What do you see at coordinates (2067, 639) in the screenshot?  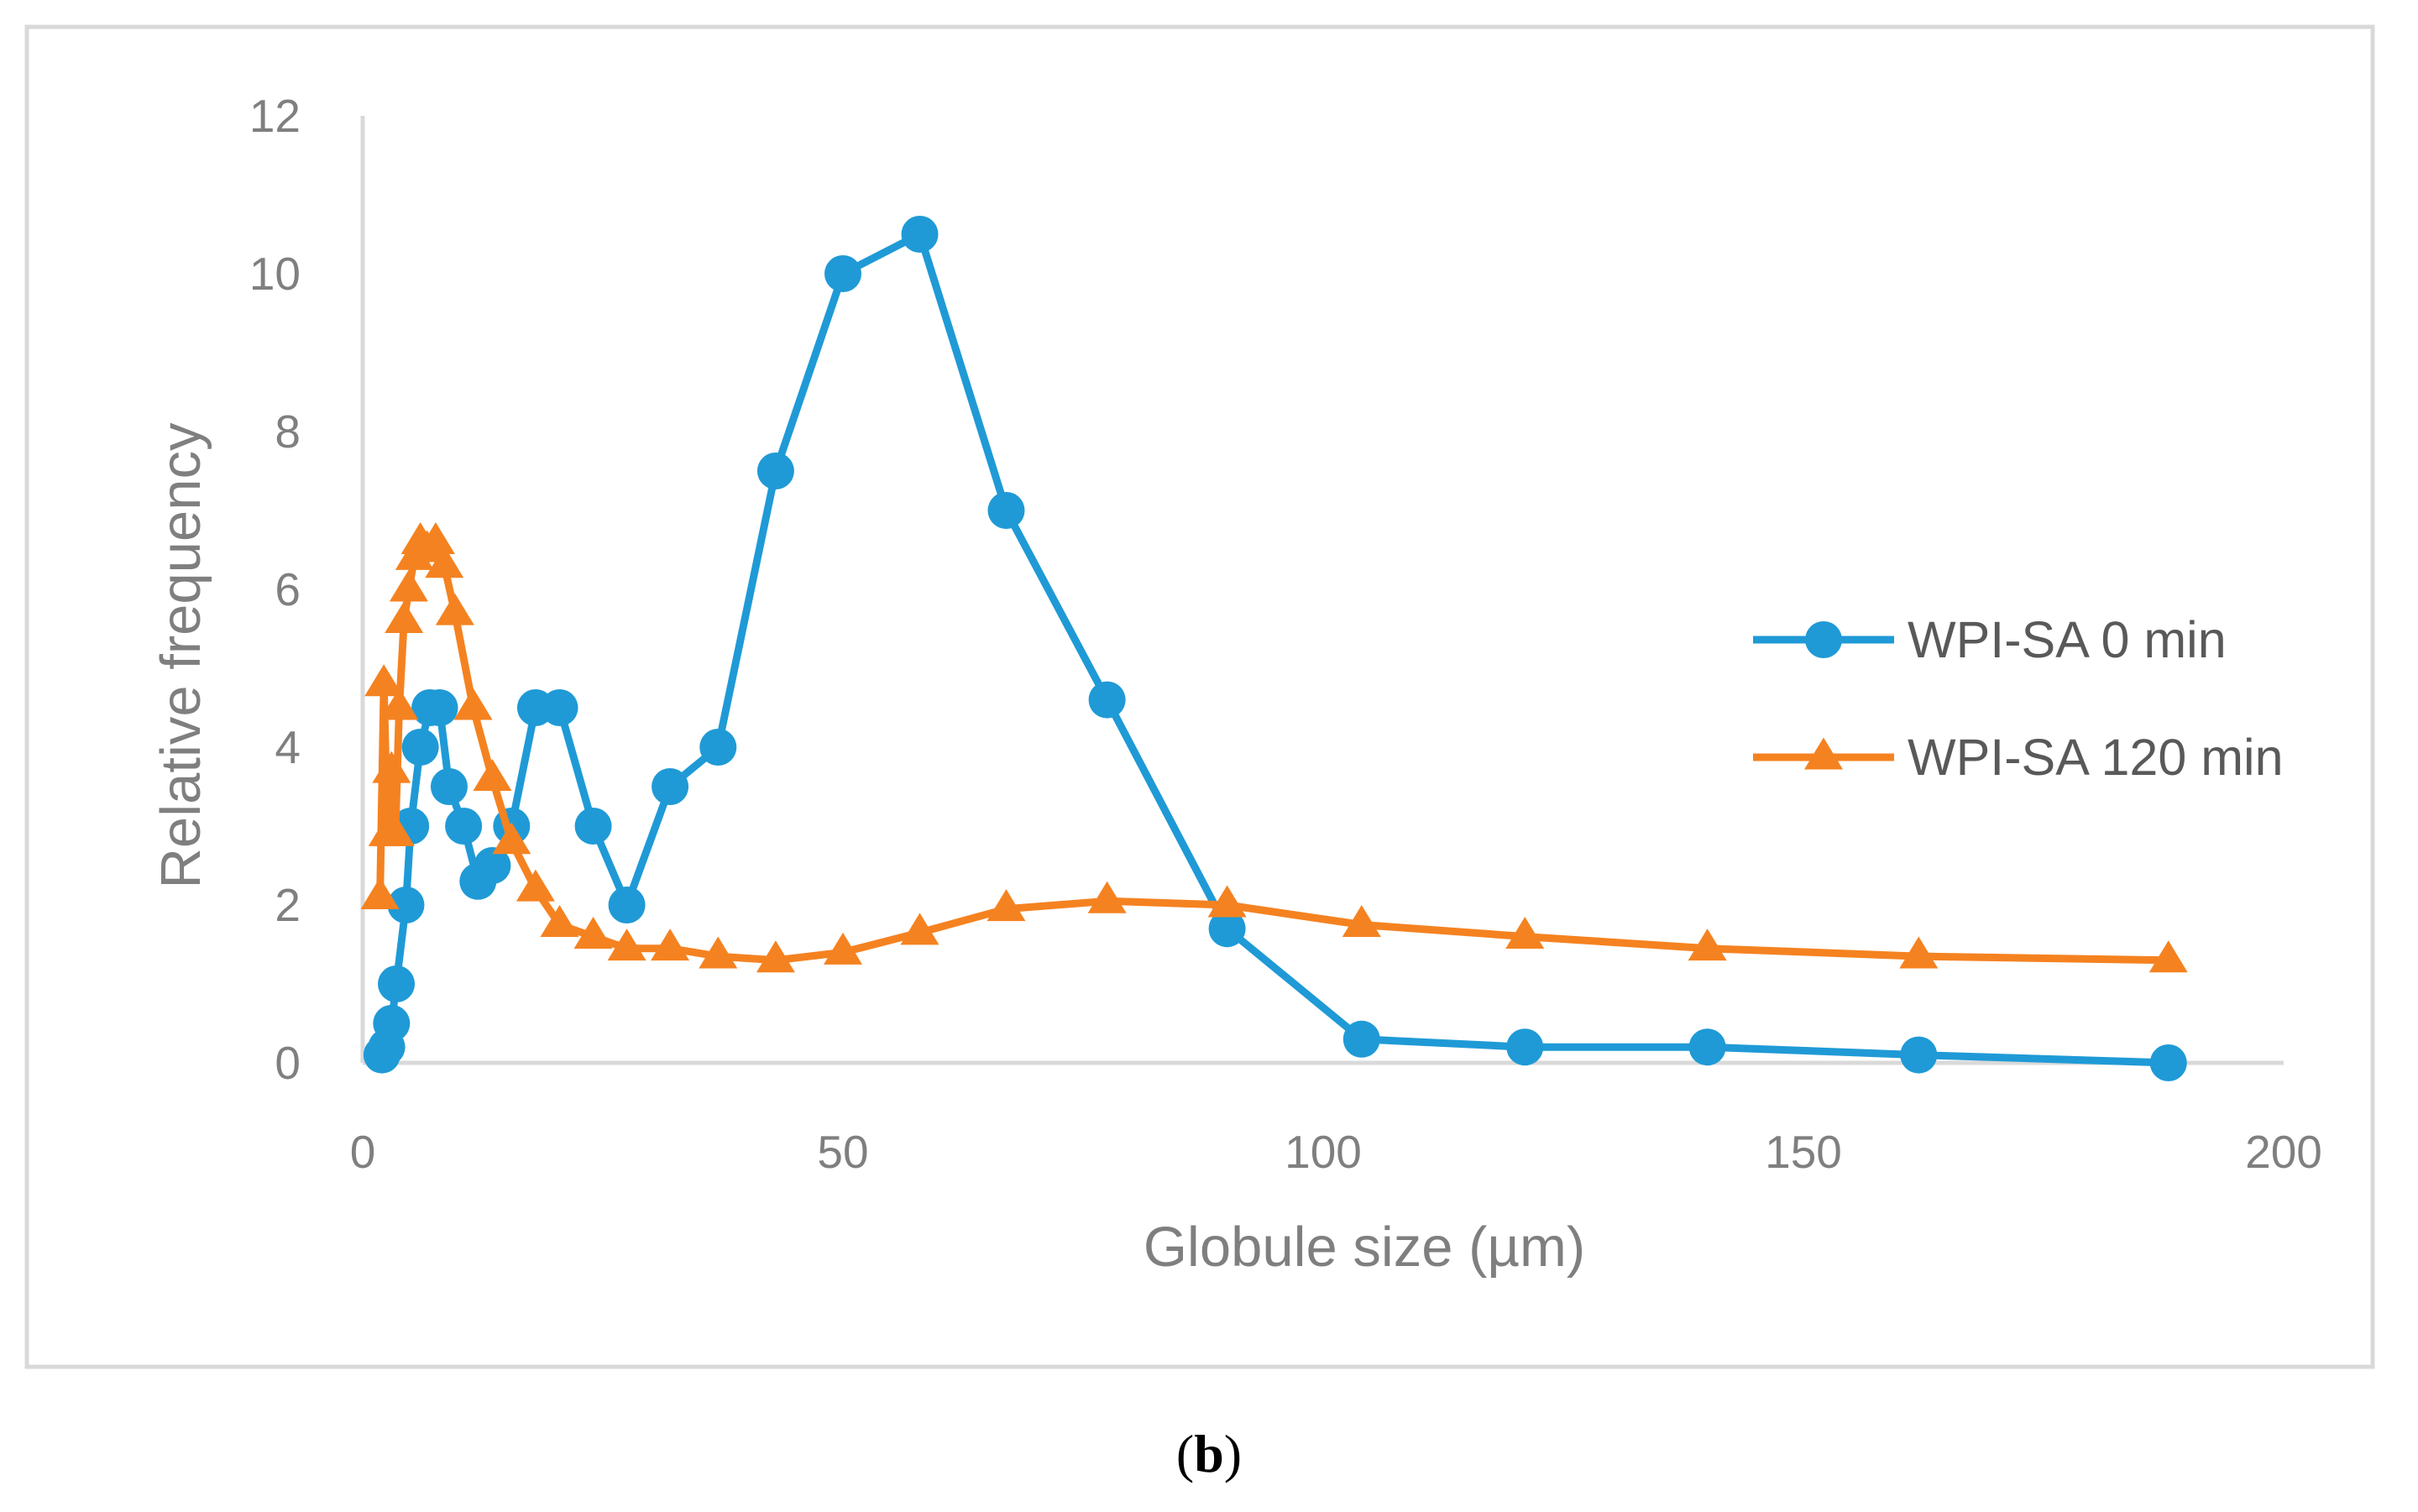 I see `legend-label: WPI-SA 0 min` at bounding box center [2067, 639].